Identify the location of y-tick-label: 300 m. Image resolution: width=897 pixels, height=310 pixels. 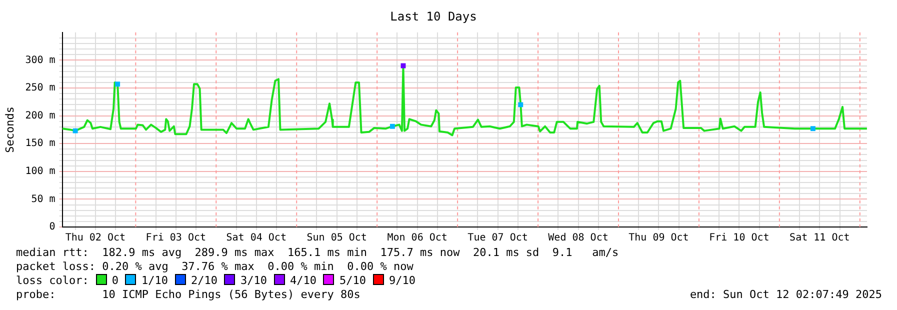
(40, 60).